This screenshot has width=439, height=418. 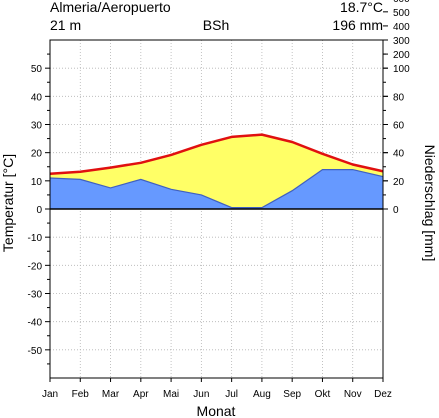 What do you see at coordinates (35, 238) in the screenshot?
I see `temperature-tick-label: -10` at bounding box center [35, 238].